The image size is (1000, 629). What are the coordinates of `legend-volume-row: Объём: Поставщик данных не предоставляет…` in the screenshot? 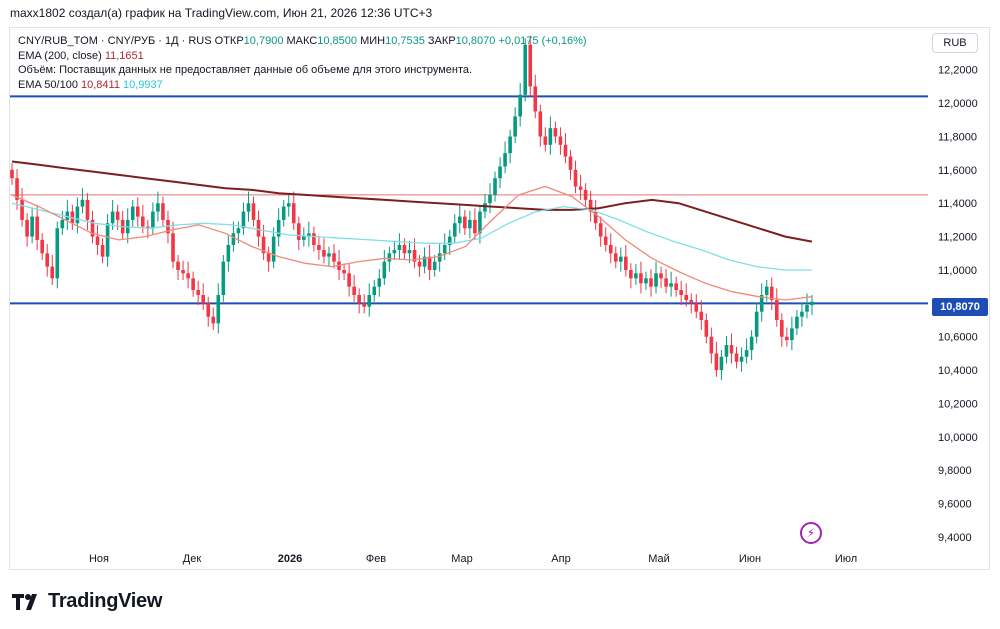 It's located at (302, 70).